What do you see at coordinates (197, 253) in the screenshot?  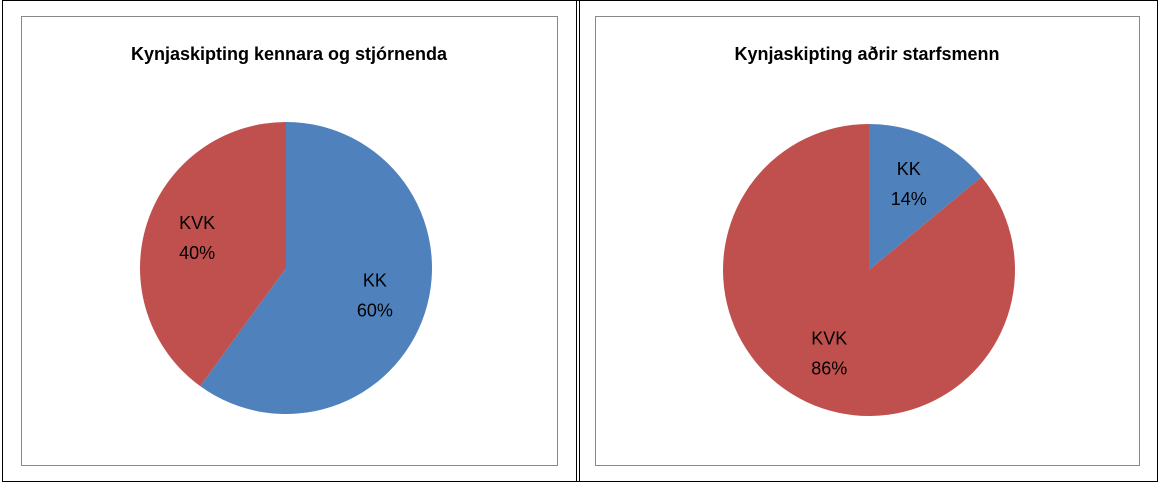 I see `slice-value-label: 40%` at bounding box center [197, 253].